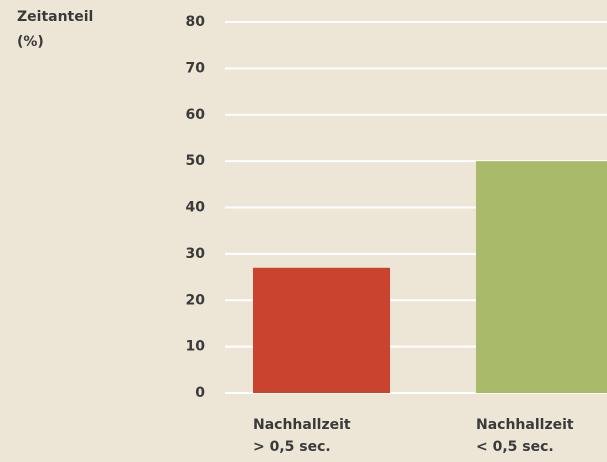 This screenshot has height=462, width=607. What do you see at coordinates (196, 254) in the screenshot?
I see `y-tick-label: 30` at bounding box center [196, 254].